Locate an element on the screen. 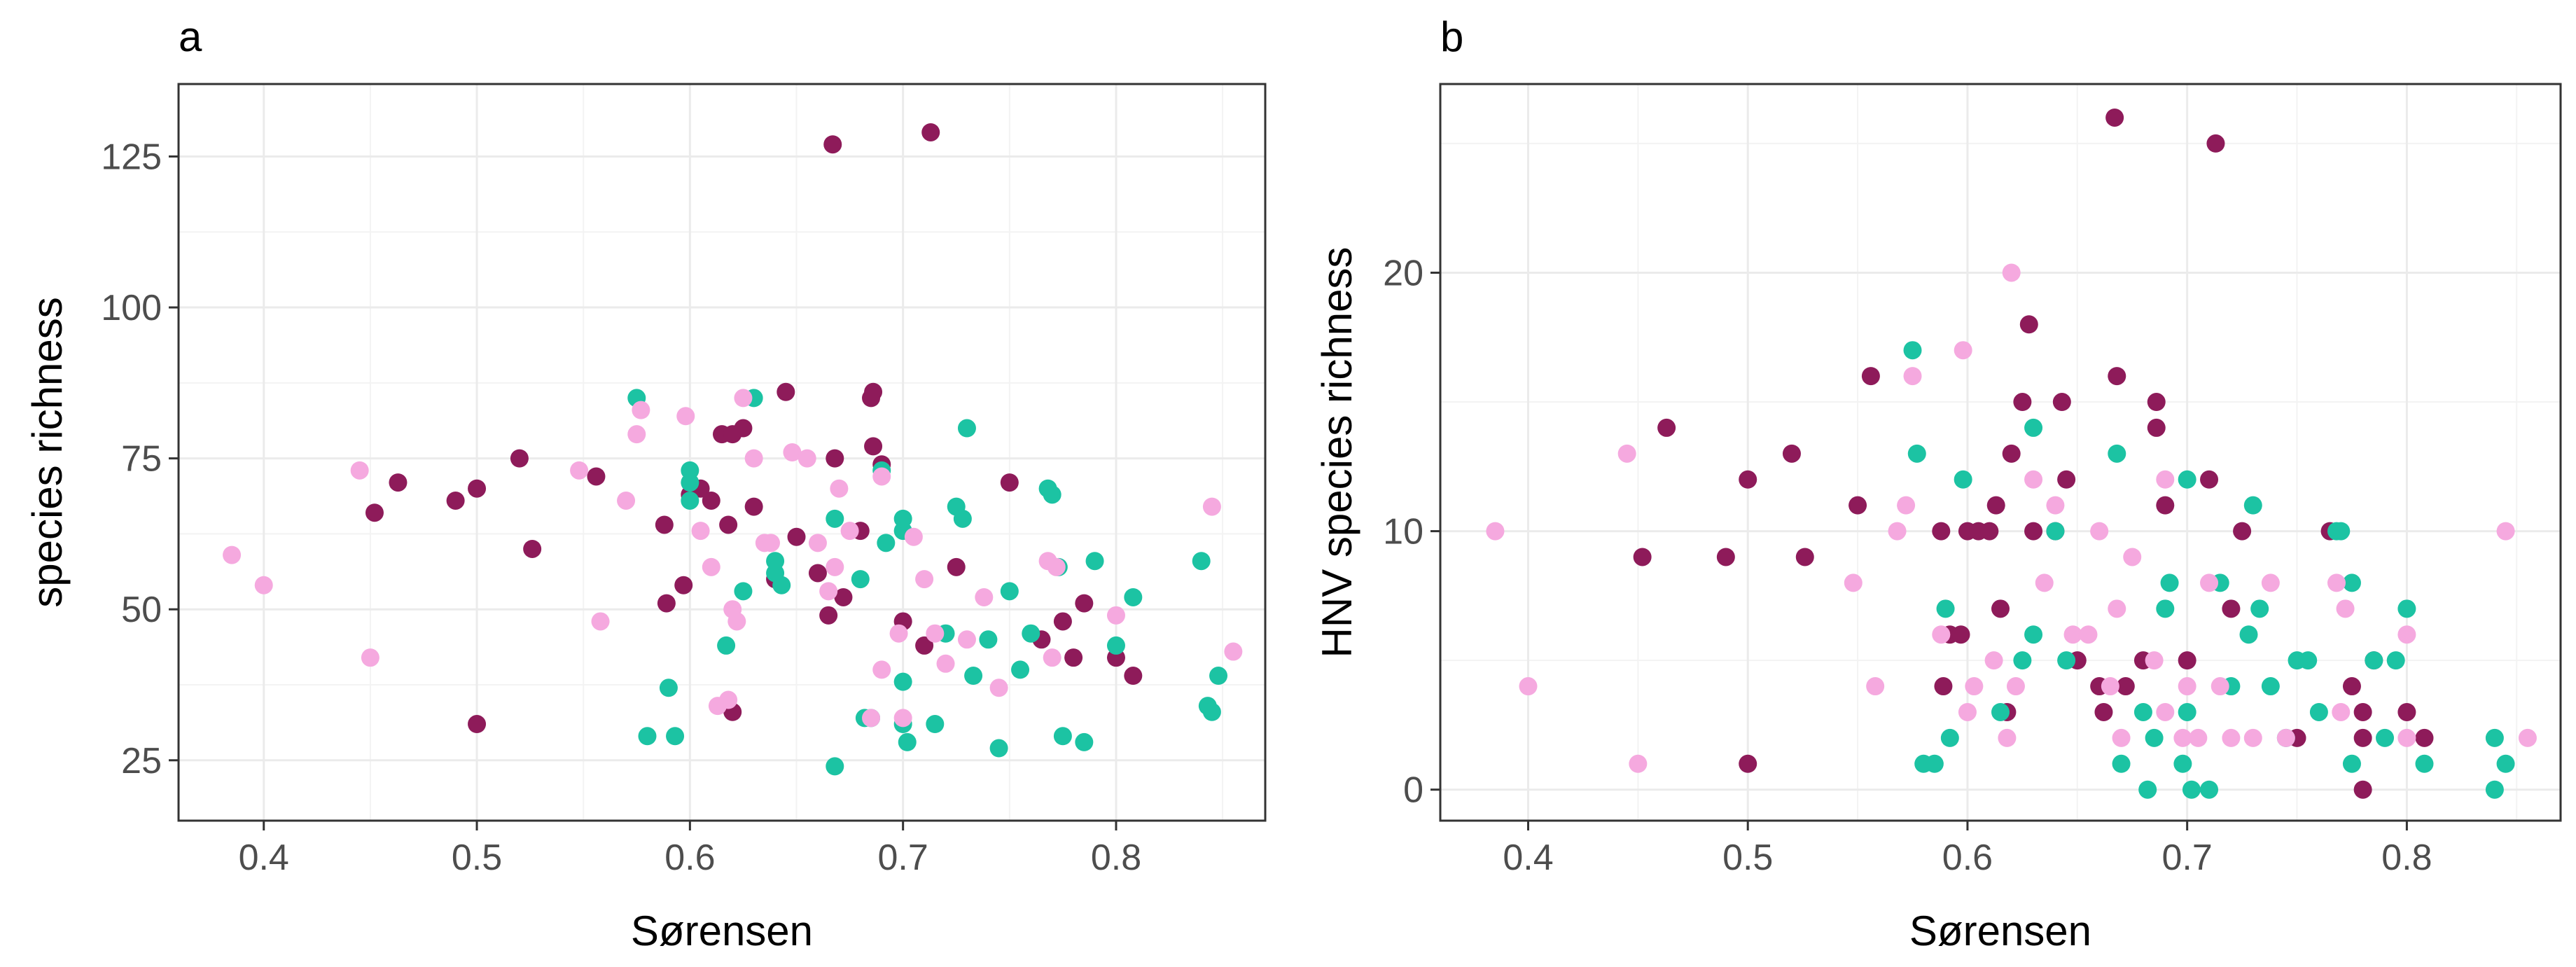 The height and width of the screenshot is (967, 2576). panel-a-x-tick-label: 0.5 is located at coordinates (477, 857).